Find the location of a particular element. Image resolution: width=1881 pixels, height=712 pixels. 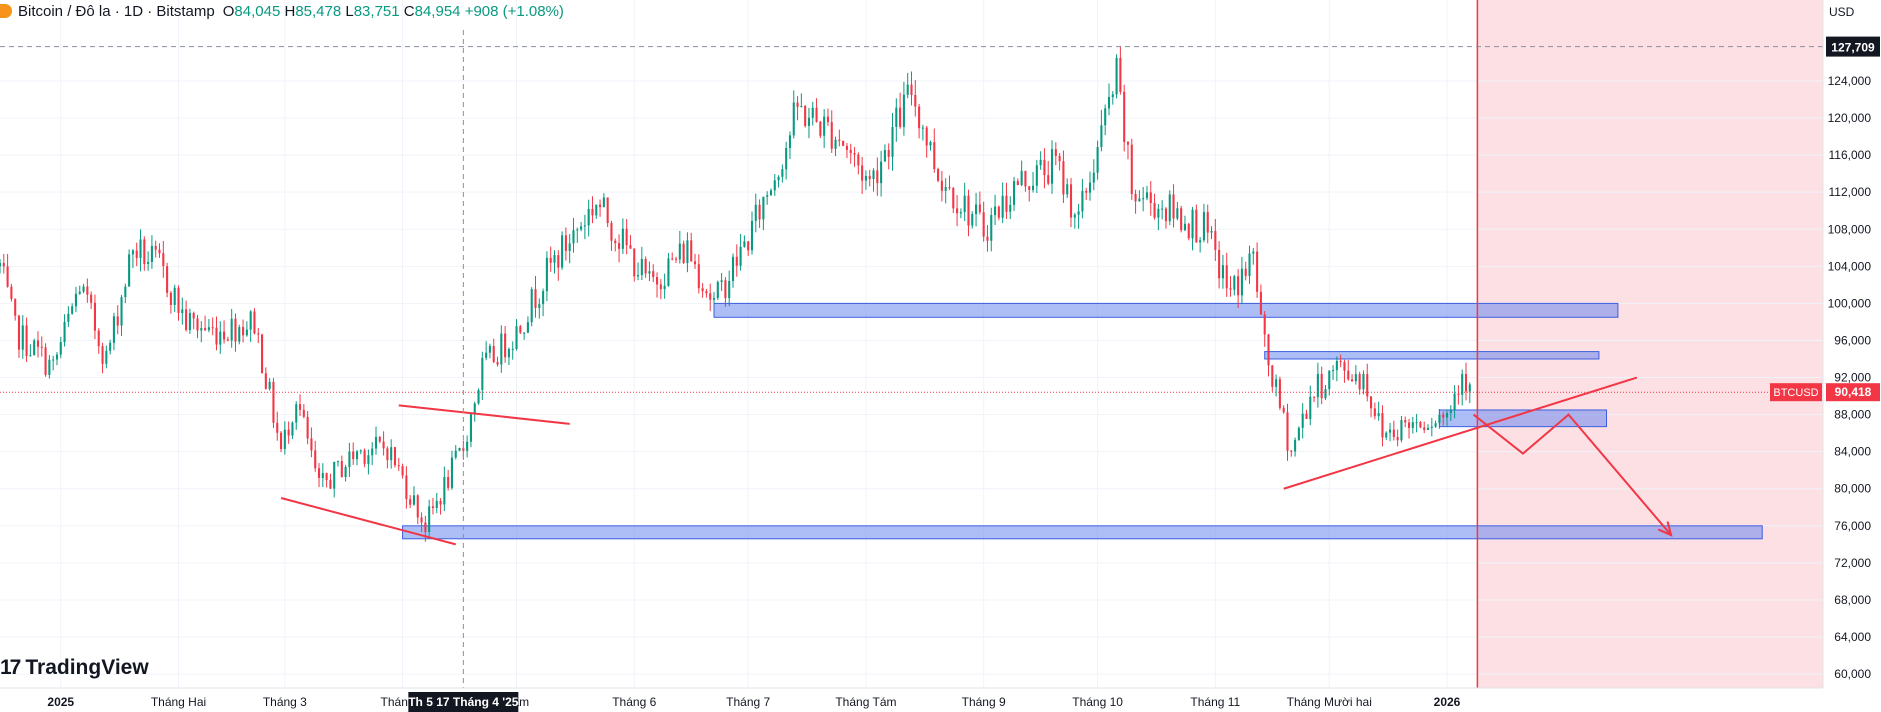

zone-rect is located at coordinates (1166, 310).